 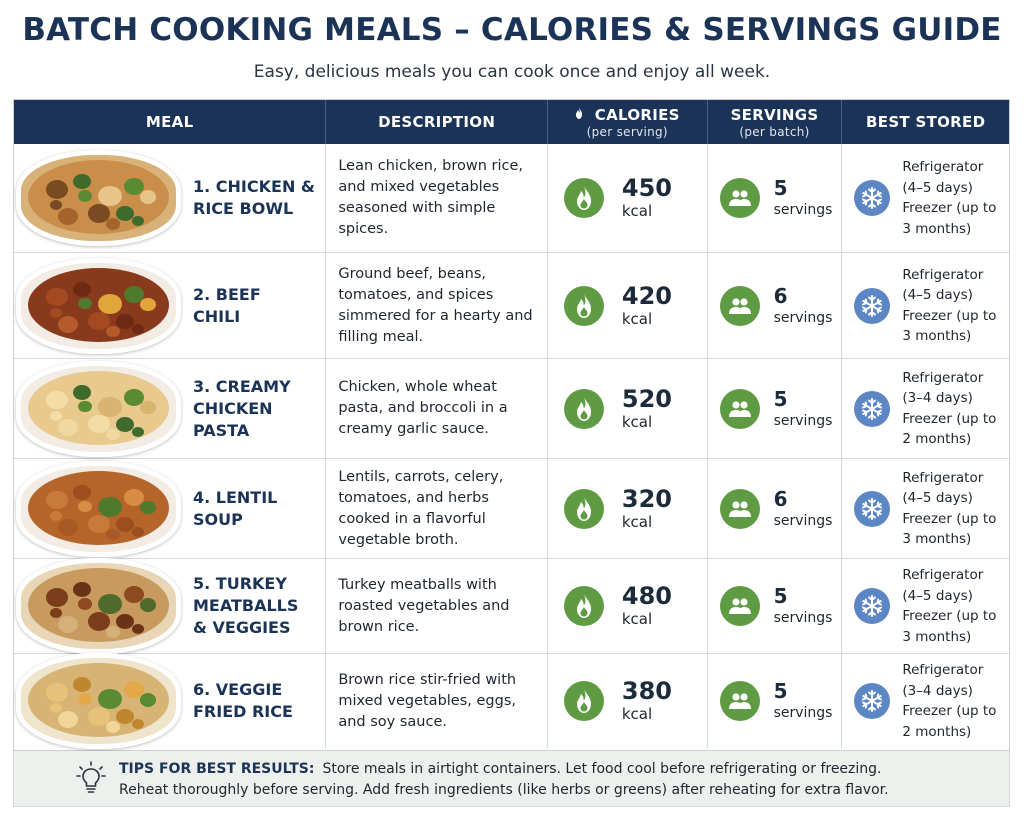 I want to click on meal-name: 4. LENTIL SOUP, so click(x=235, y=508).